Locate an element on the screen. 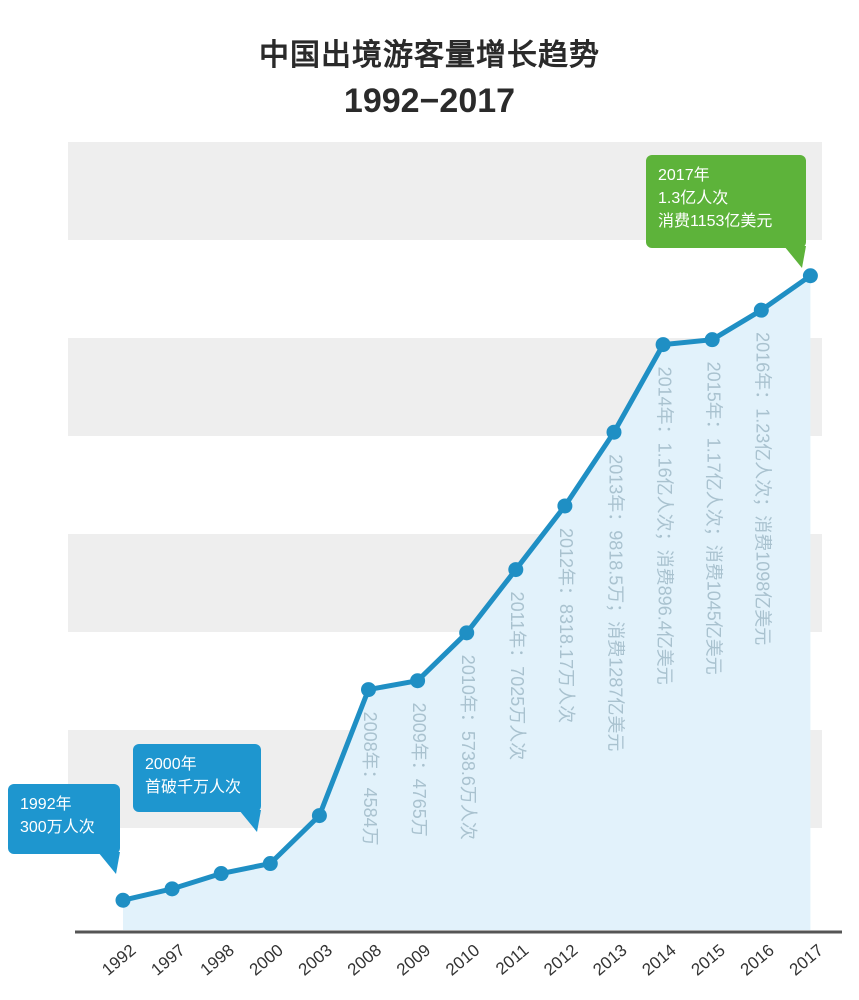 This screenshot has width=859, height=1000. annotation-label: 2016年：1.23亿人次；消费1098亿美元 is located at coordinates (763, 488).